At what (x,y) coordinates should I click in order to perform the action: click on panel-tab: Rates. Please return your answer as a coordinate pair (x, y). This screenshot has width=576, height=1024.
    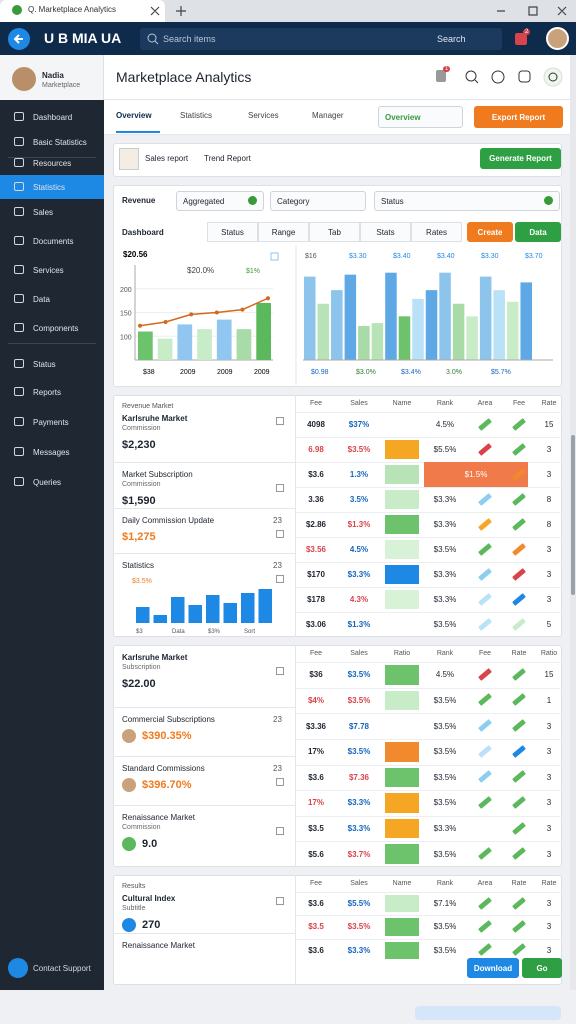
    Looking at the image, I should click on (436, 232).